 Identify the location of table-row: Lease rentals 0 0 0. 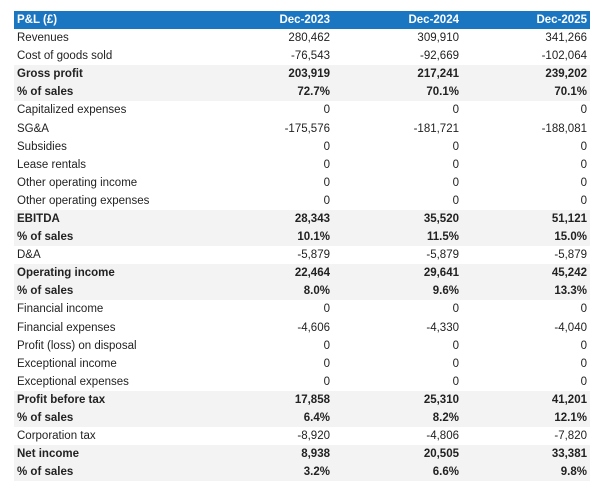
(302, 165).